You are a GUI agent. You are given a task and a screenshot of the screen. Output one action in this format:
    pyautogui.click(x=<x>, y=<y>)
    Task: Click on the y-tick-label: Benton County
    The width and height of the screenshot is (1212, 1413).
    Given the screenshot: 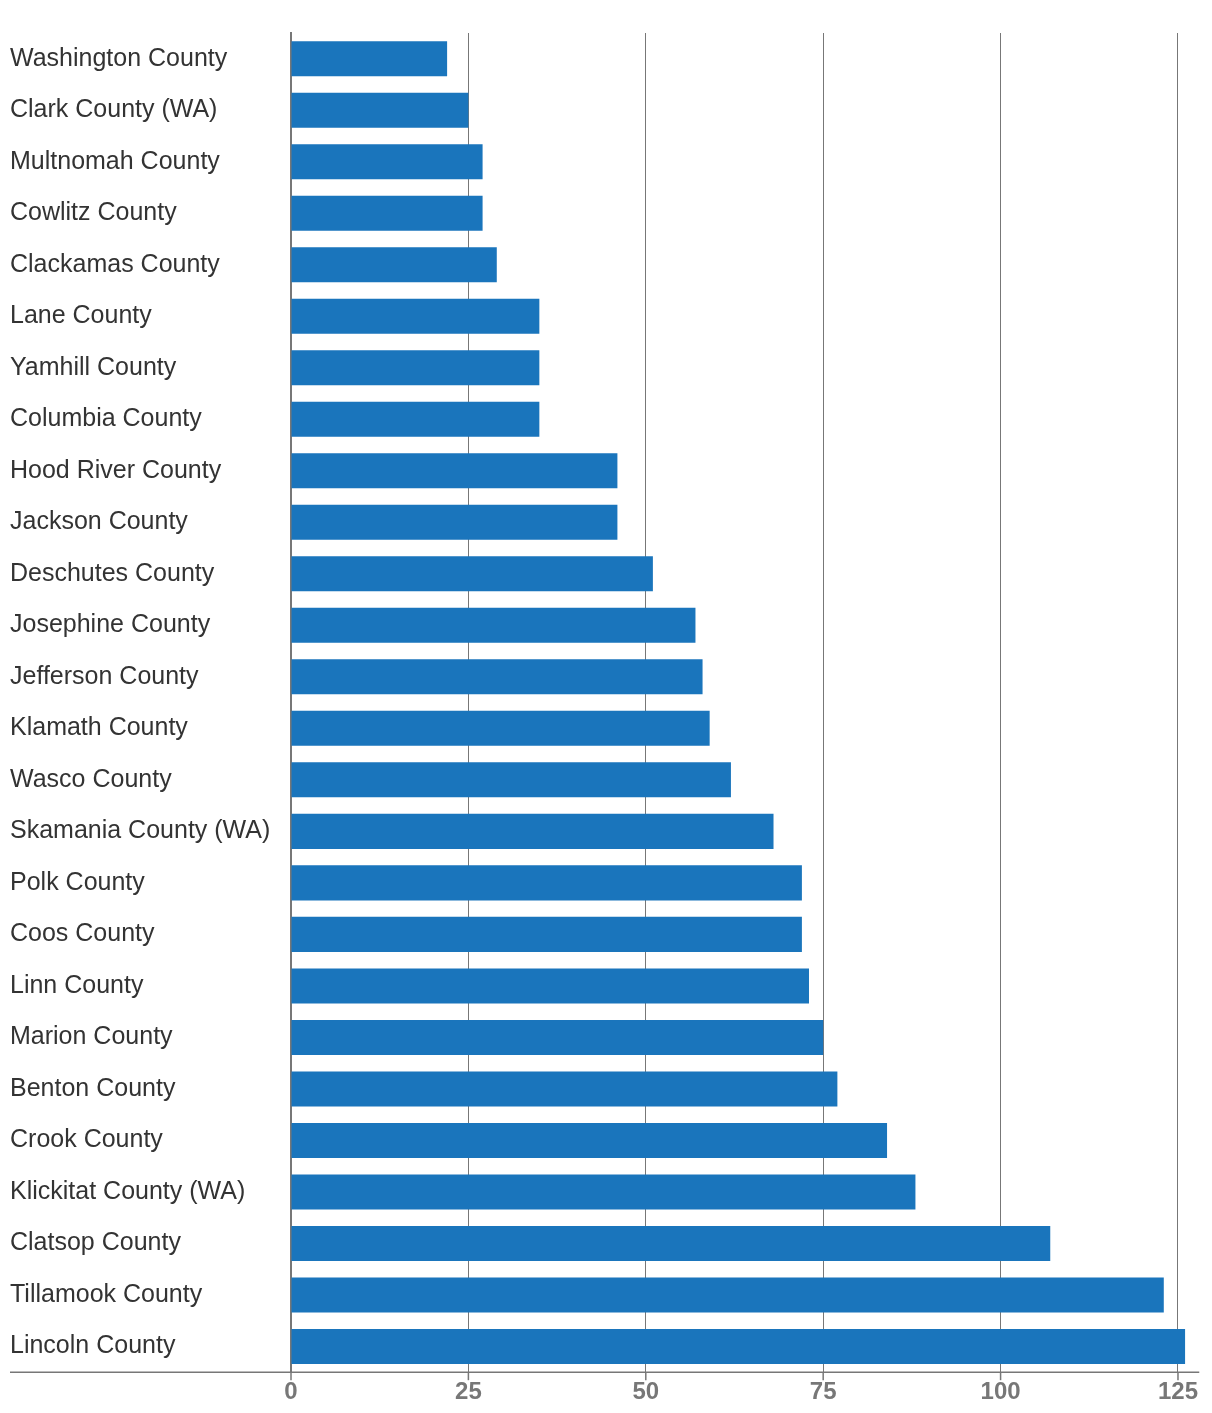 What is the action you would take?
    pyautogui.click(x=93, y=1086)
    